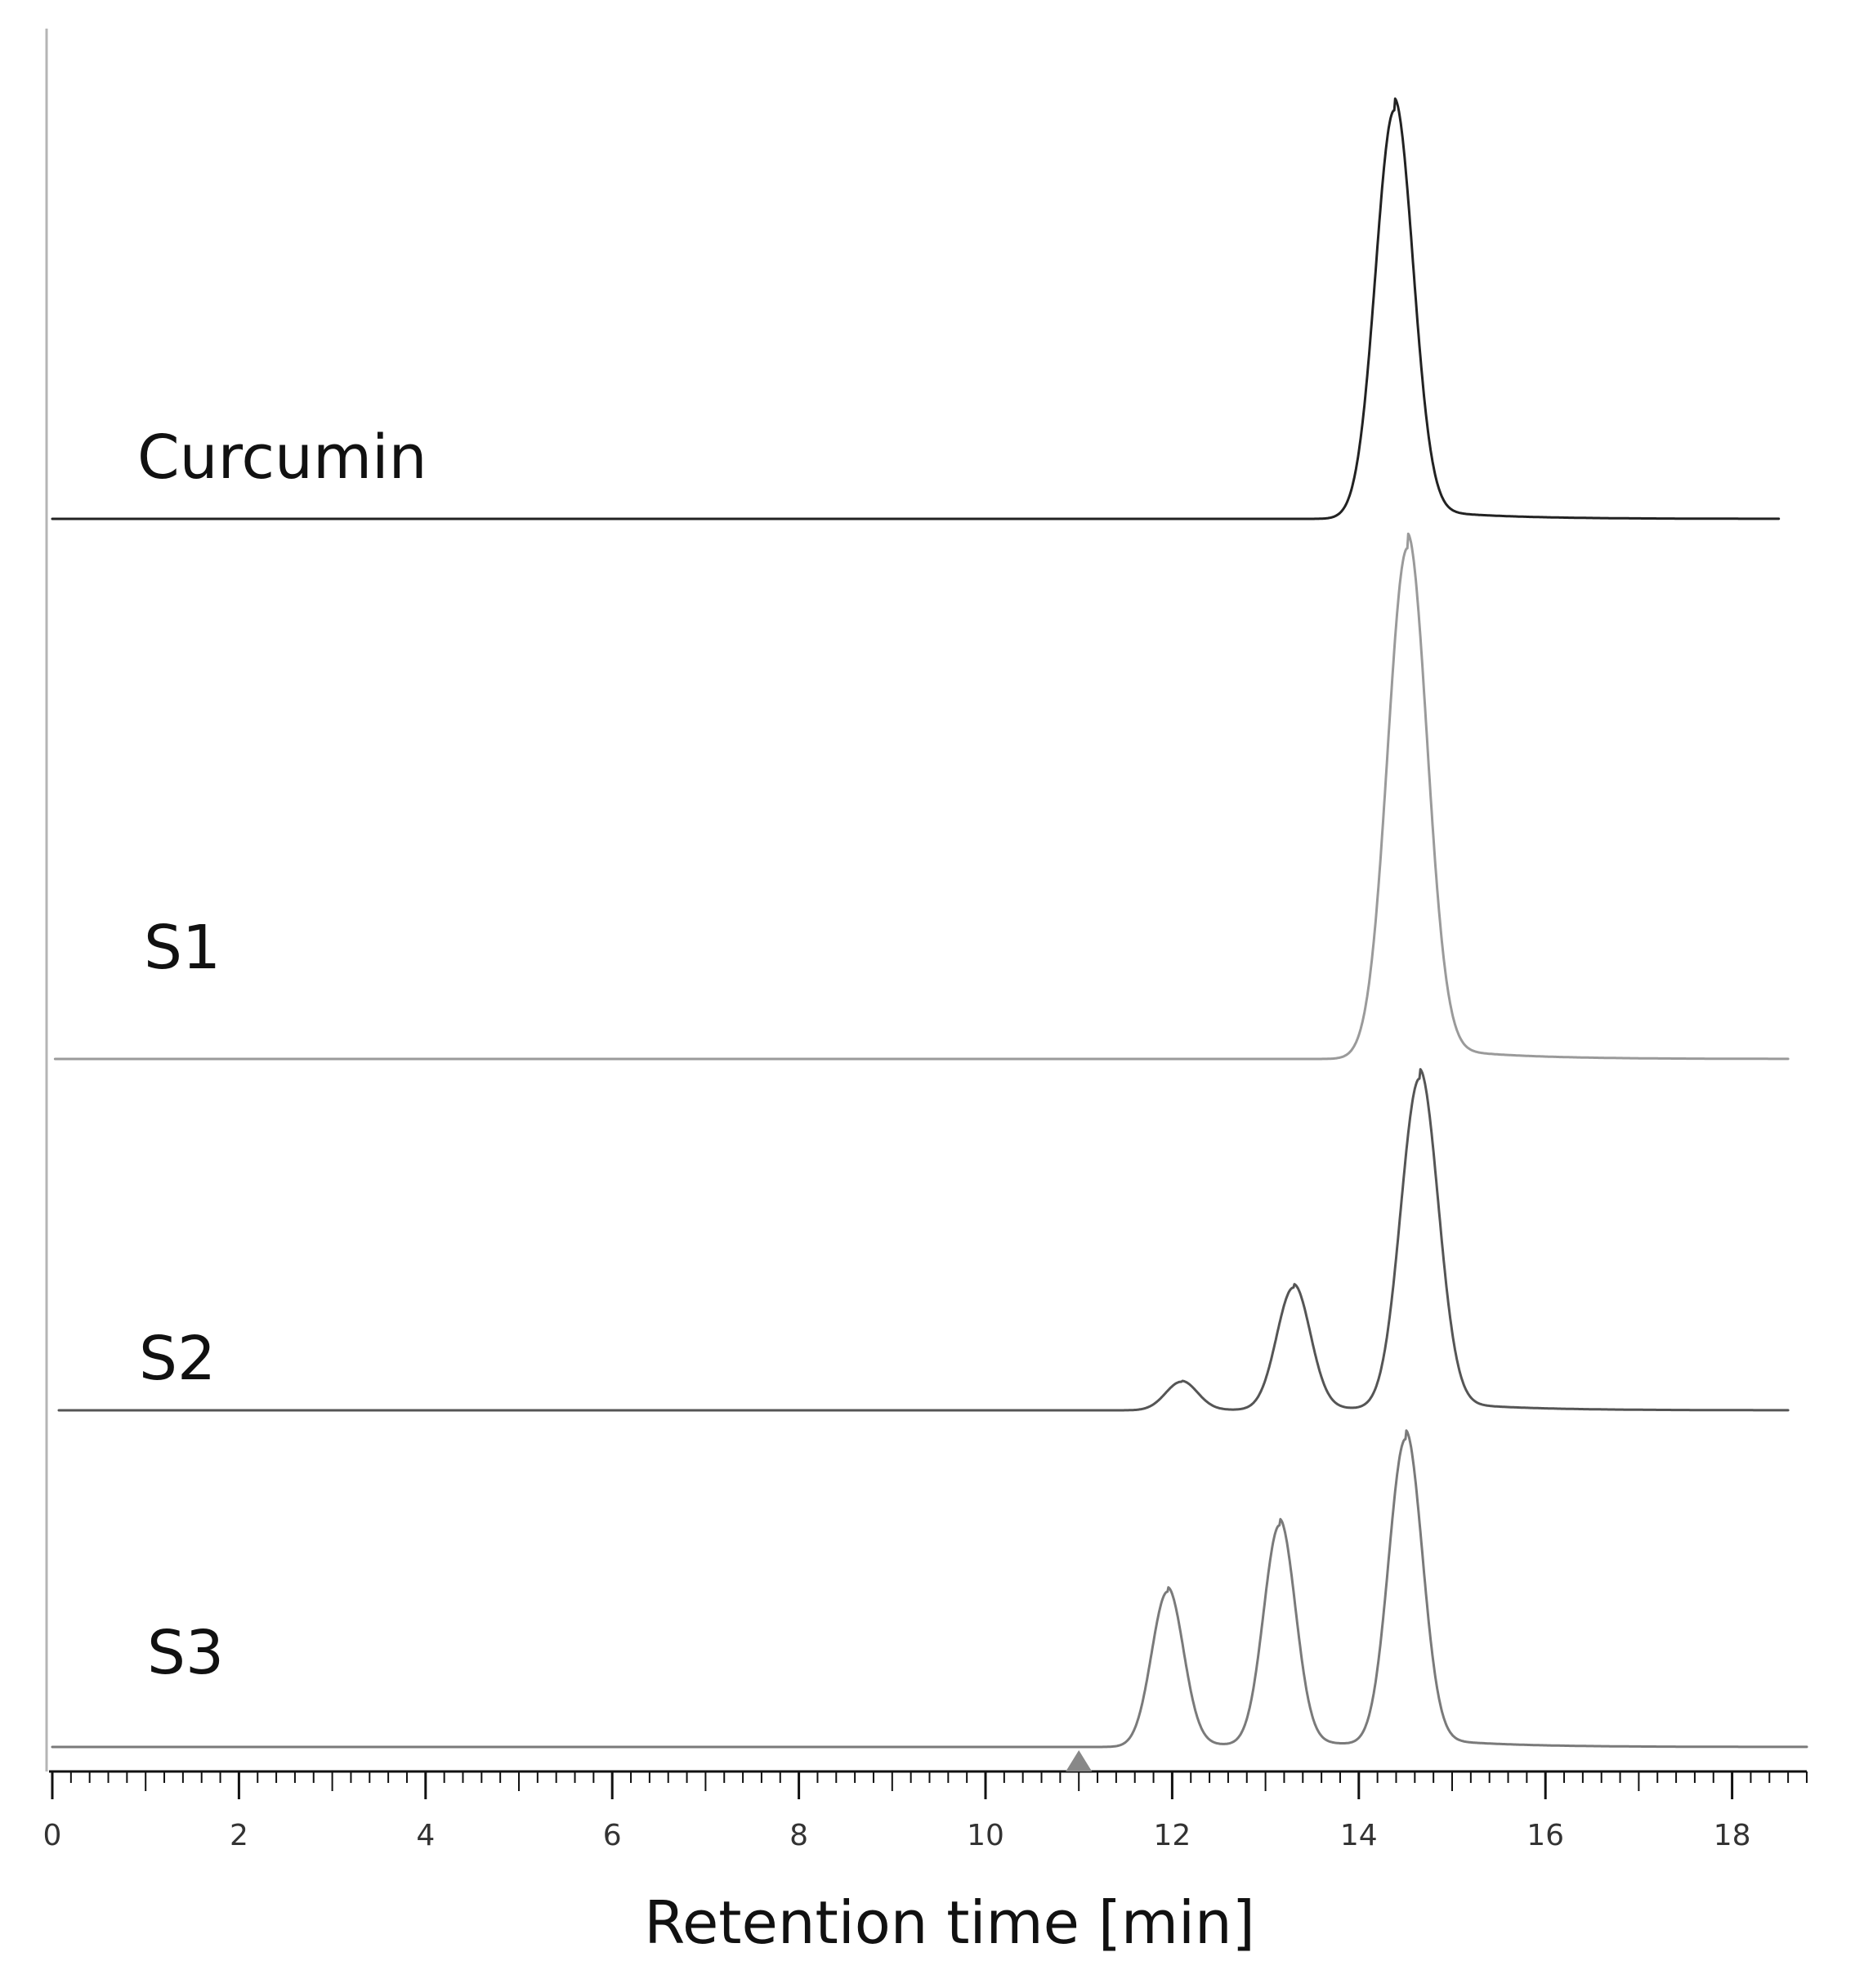 This screenshot has height=1988, width=1855. Describe the element at coordinates (1359, 1835) in the screenshot. I see `x-tick-label: 14` at that location.